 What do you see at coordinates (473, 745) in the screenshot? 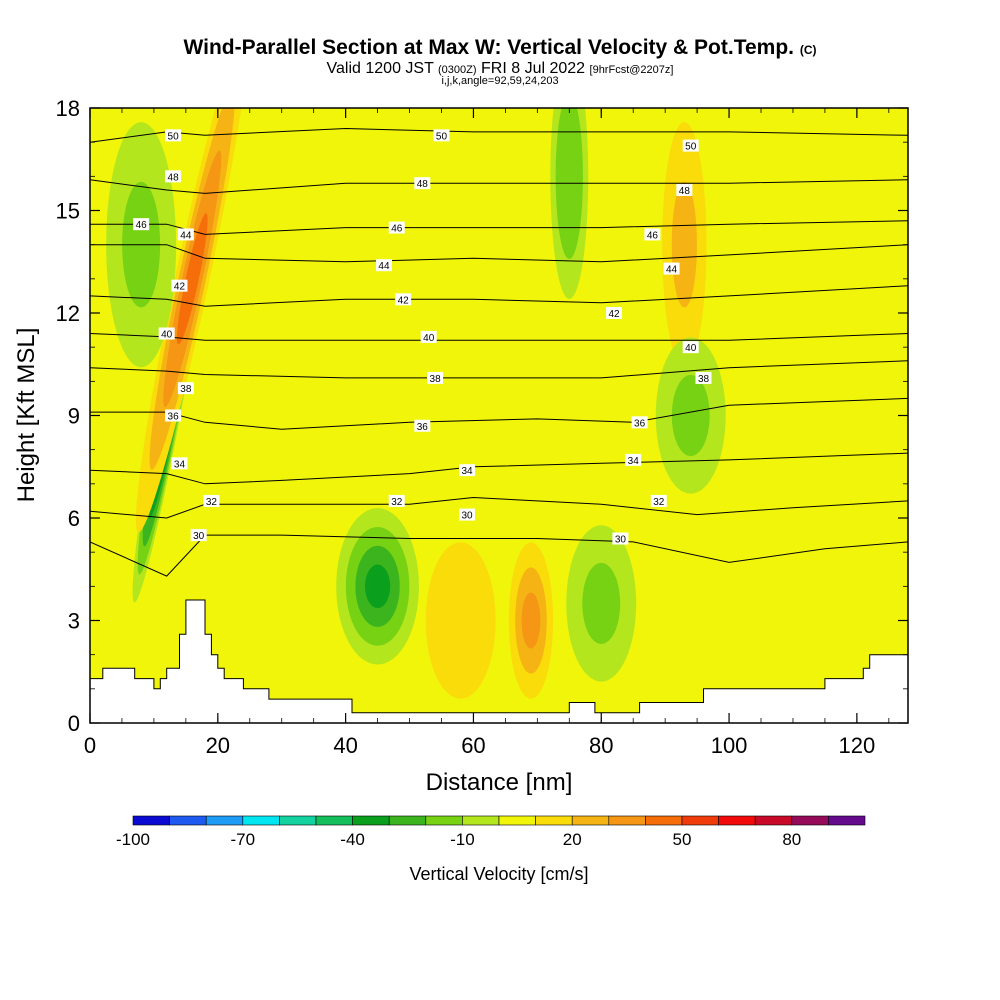
I see `x-tick-label: 60` at bounding box center [473, 745].